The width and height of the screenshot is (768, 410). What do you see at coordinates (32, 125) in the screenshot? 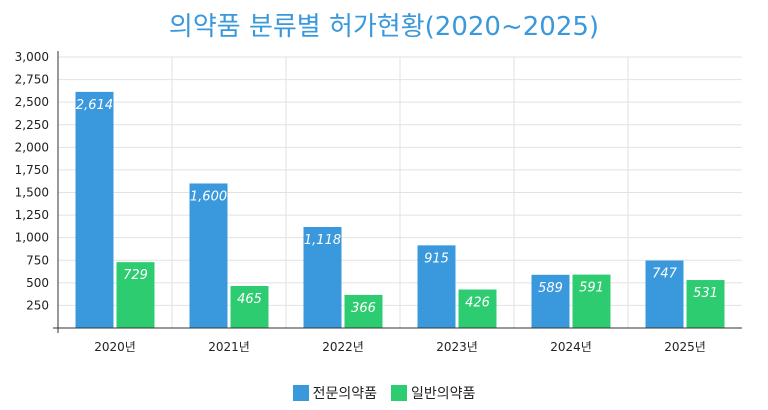
I see `y-tick-label: 2,250` at bounding box center [32, 125].